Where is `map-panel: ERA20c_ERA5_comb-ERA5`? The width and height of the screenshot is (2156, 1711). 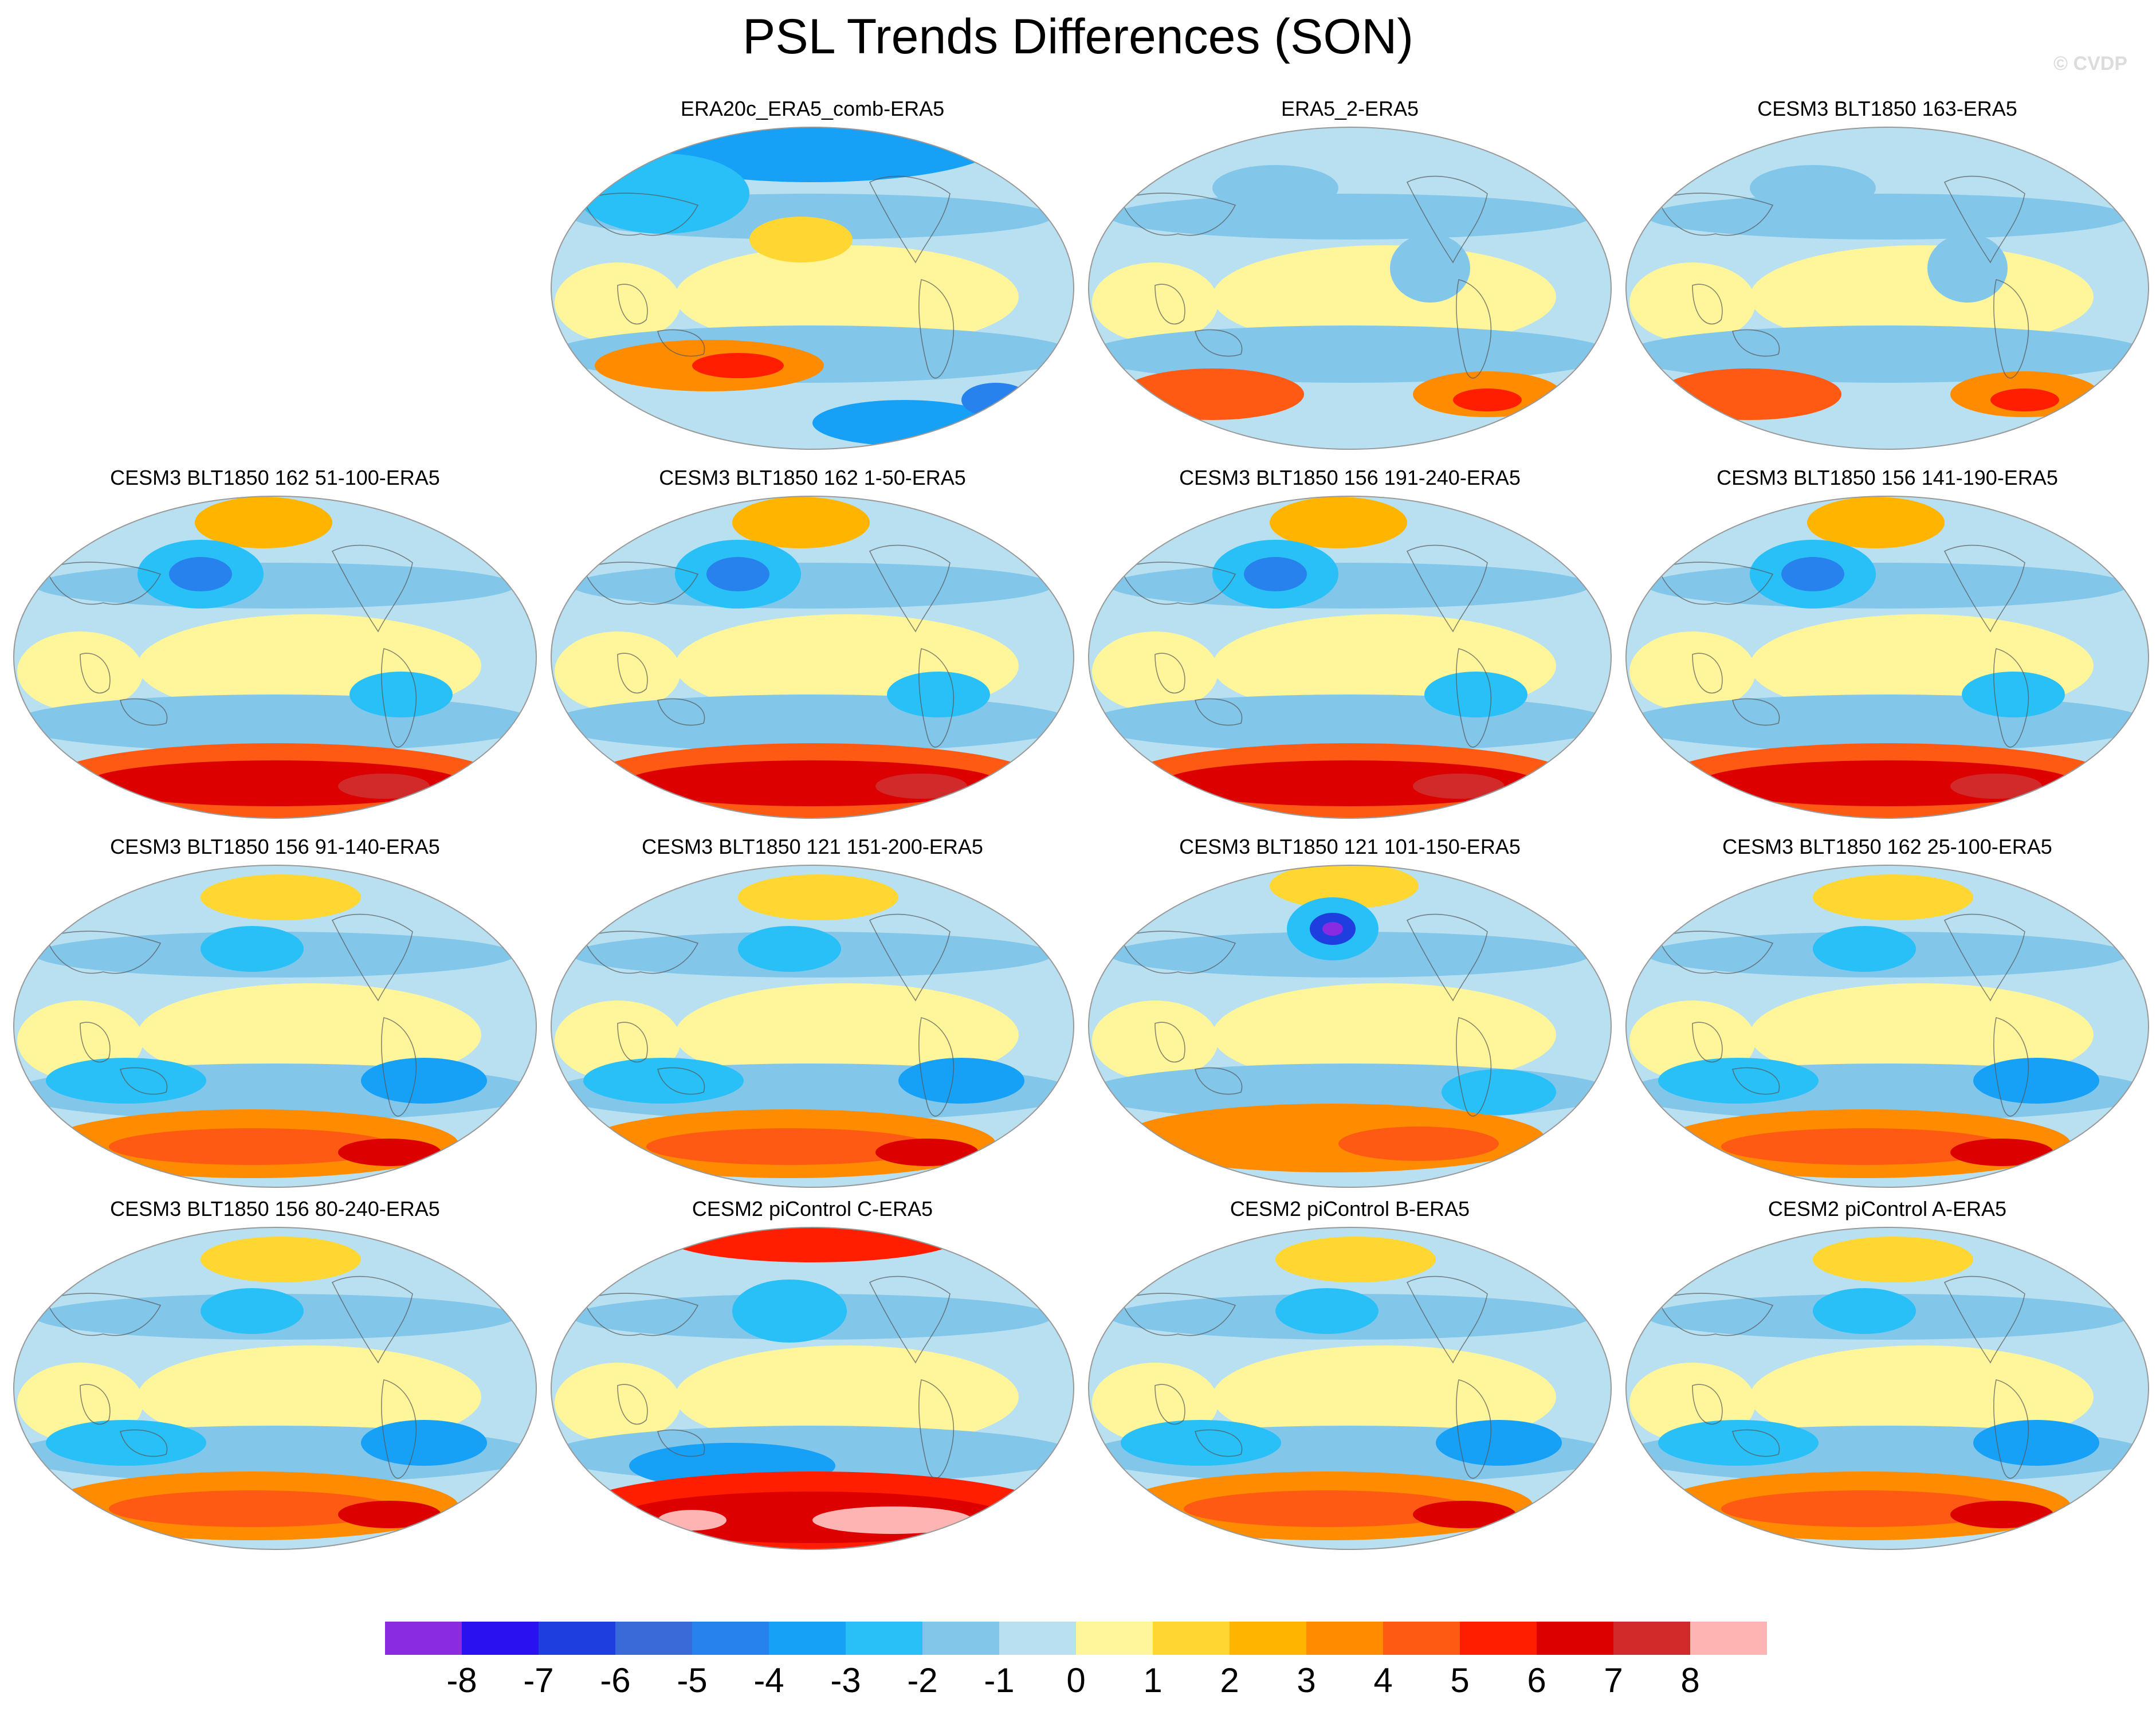
map-panel: ERA20c_ERA5_comb-ERA5 is located at coordinates (812, 274).